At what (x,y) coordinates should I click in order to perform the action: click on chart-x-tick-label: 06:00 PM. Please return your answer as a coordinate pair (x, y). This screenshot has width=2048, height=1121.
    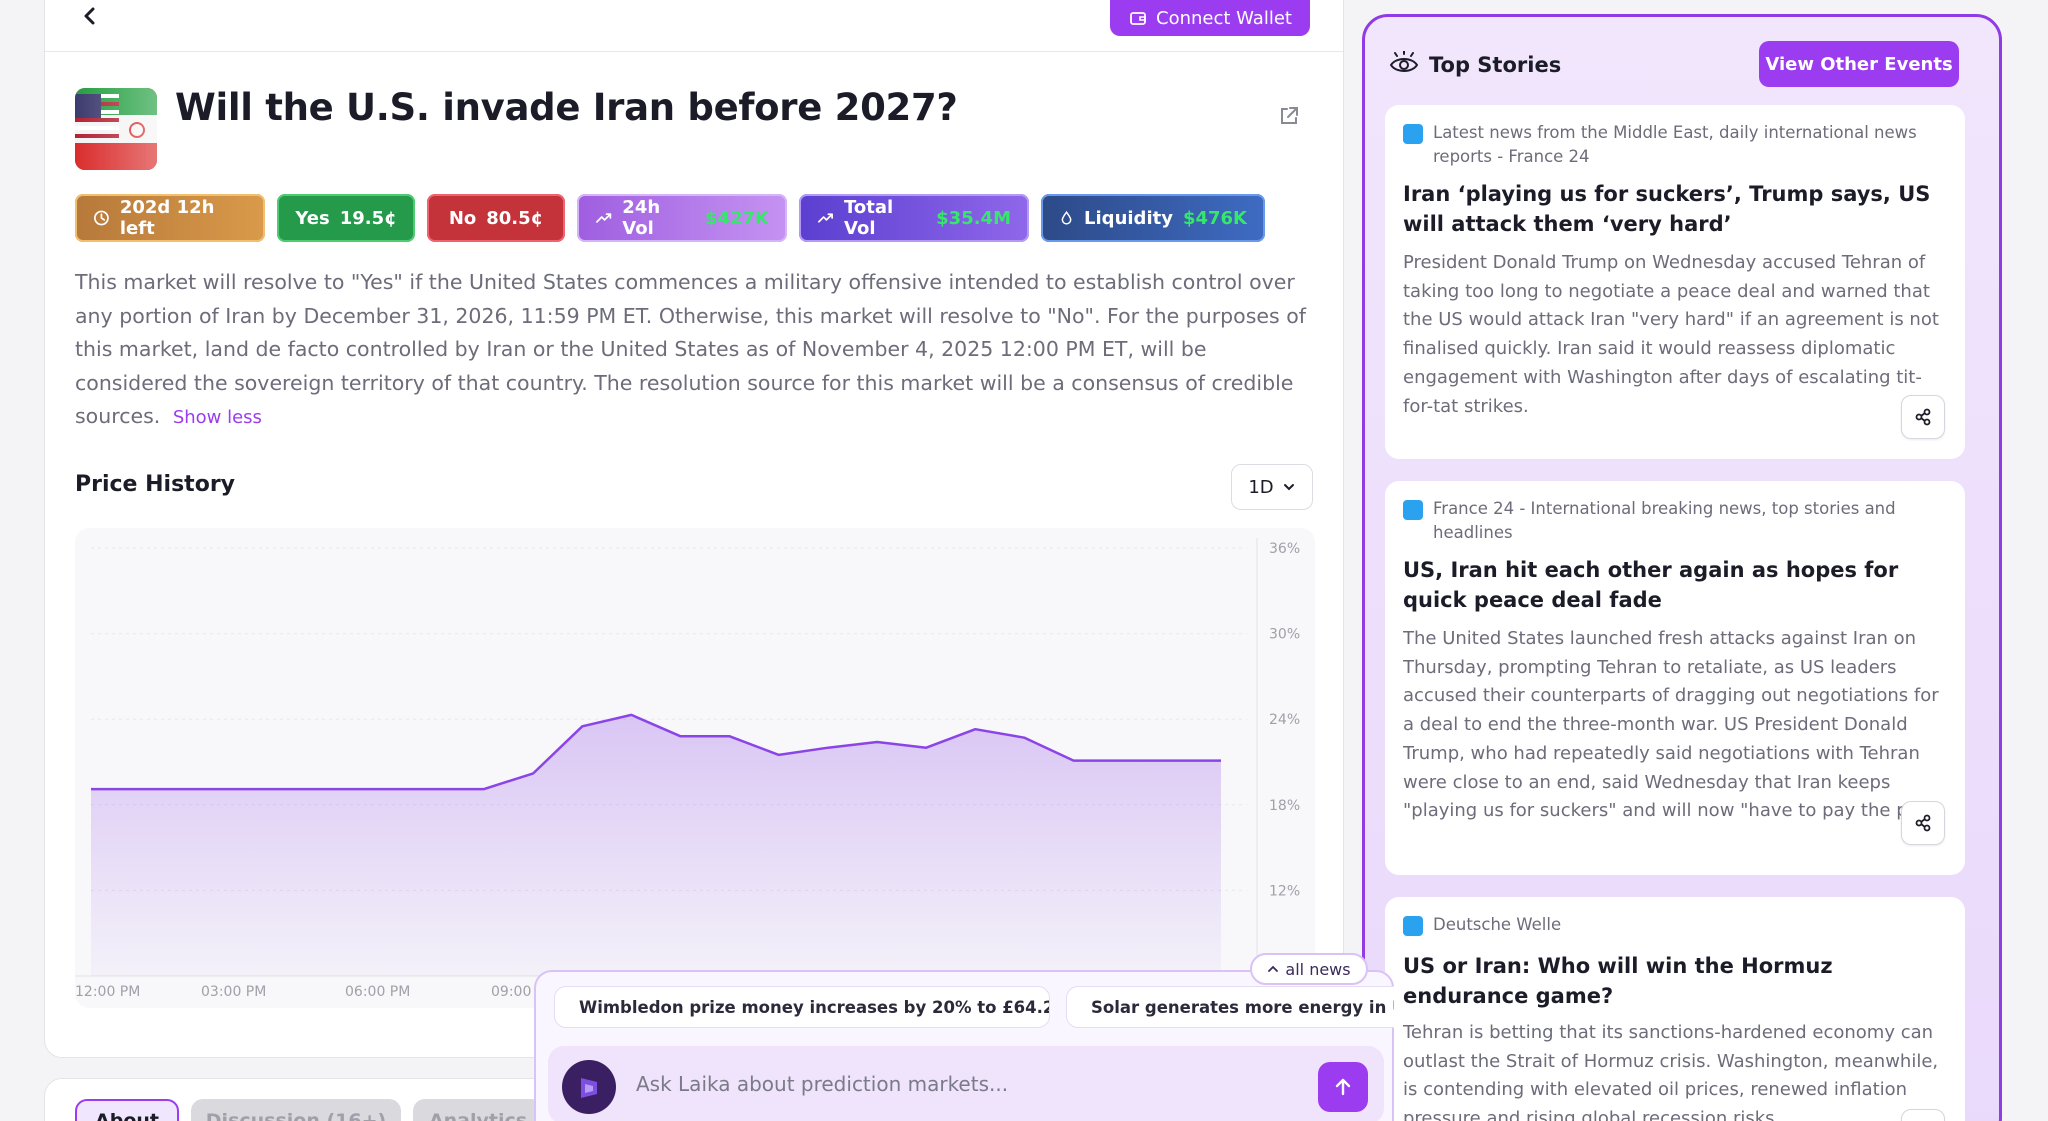
    Looking at the image, I should click on (377, 992).